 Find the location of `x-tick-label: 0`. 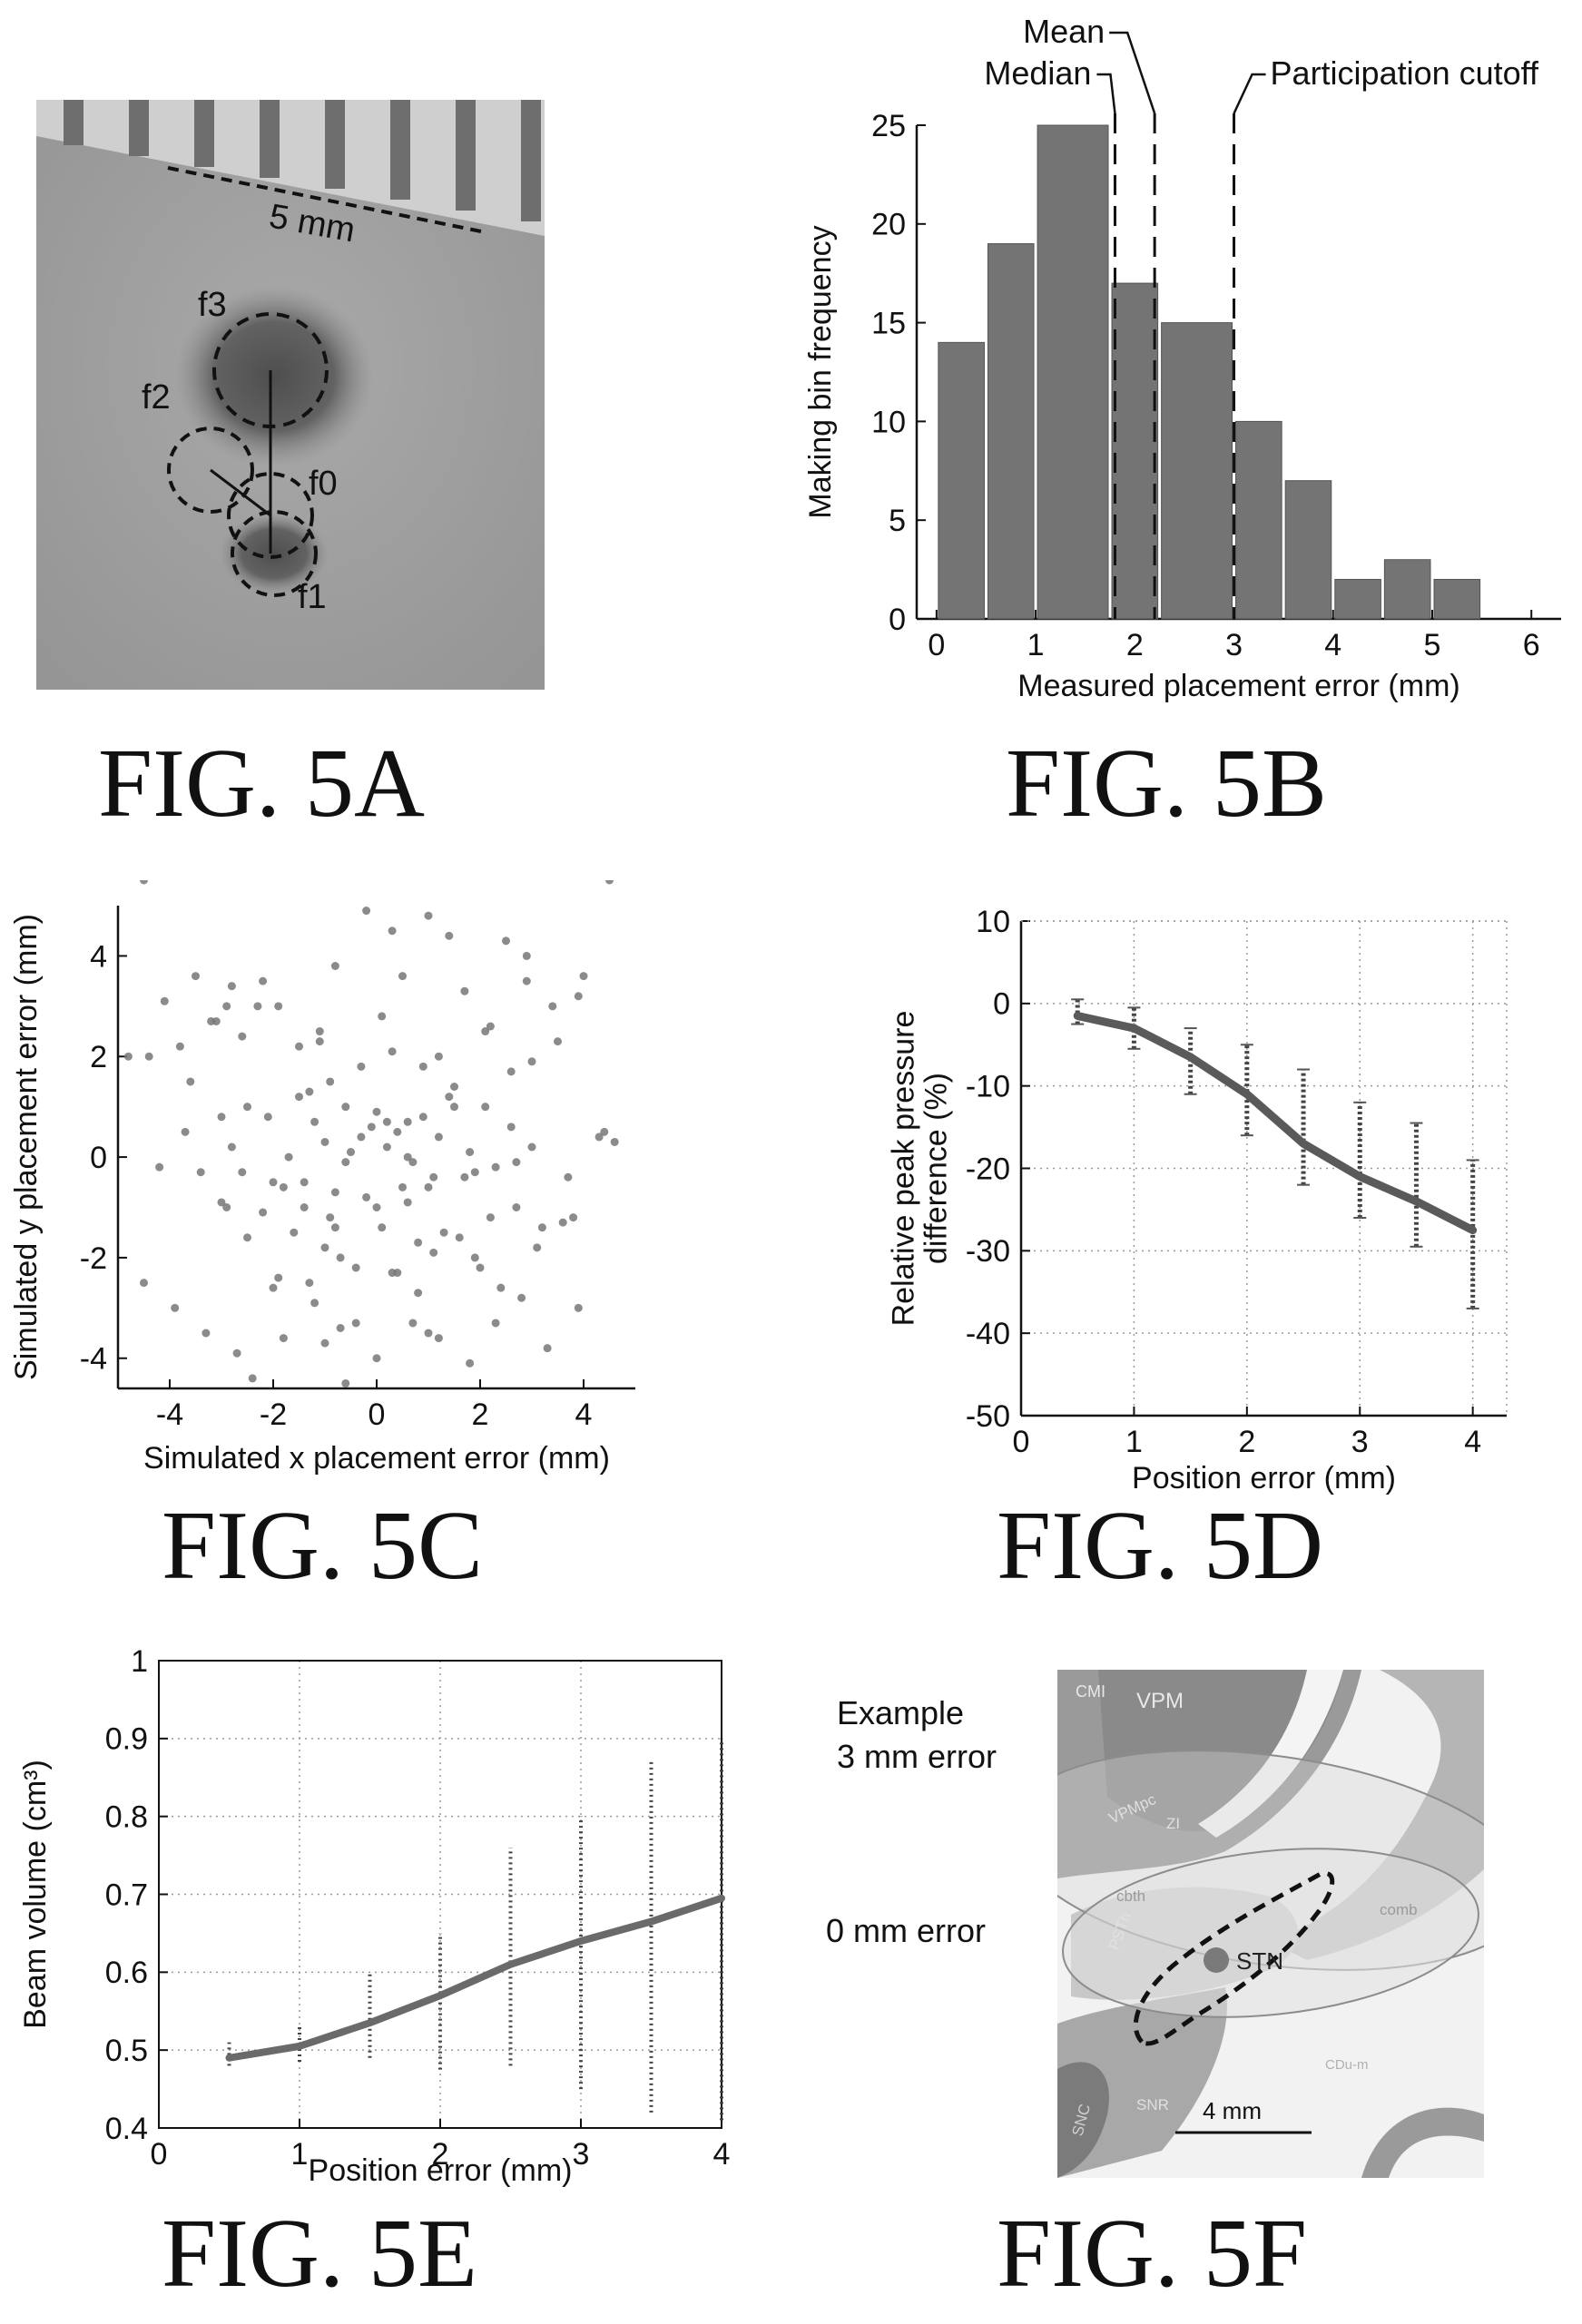

x-tick-label: 0 is located at coordinates (377, 1414).